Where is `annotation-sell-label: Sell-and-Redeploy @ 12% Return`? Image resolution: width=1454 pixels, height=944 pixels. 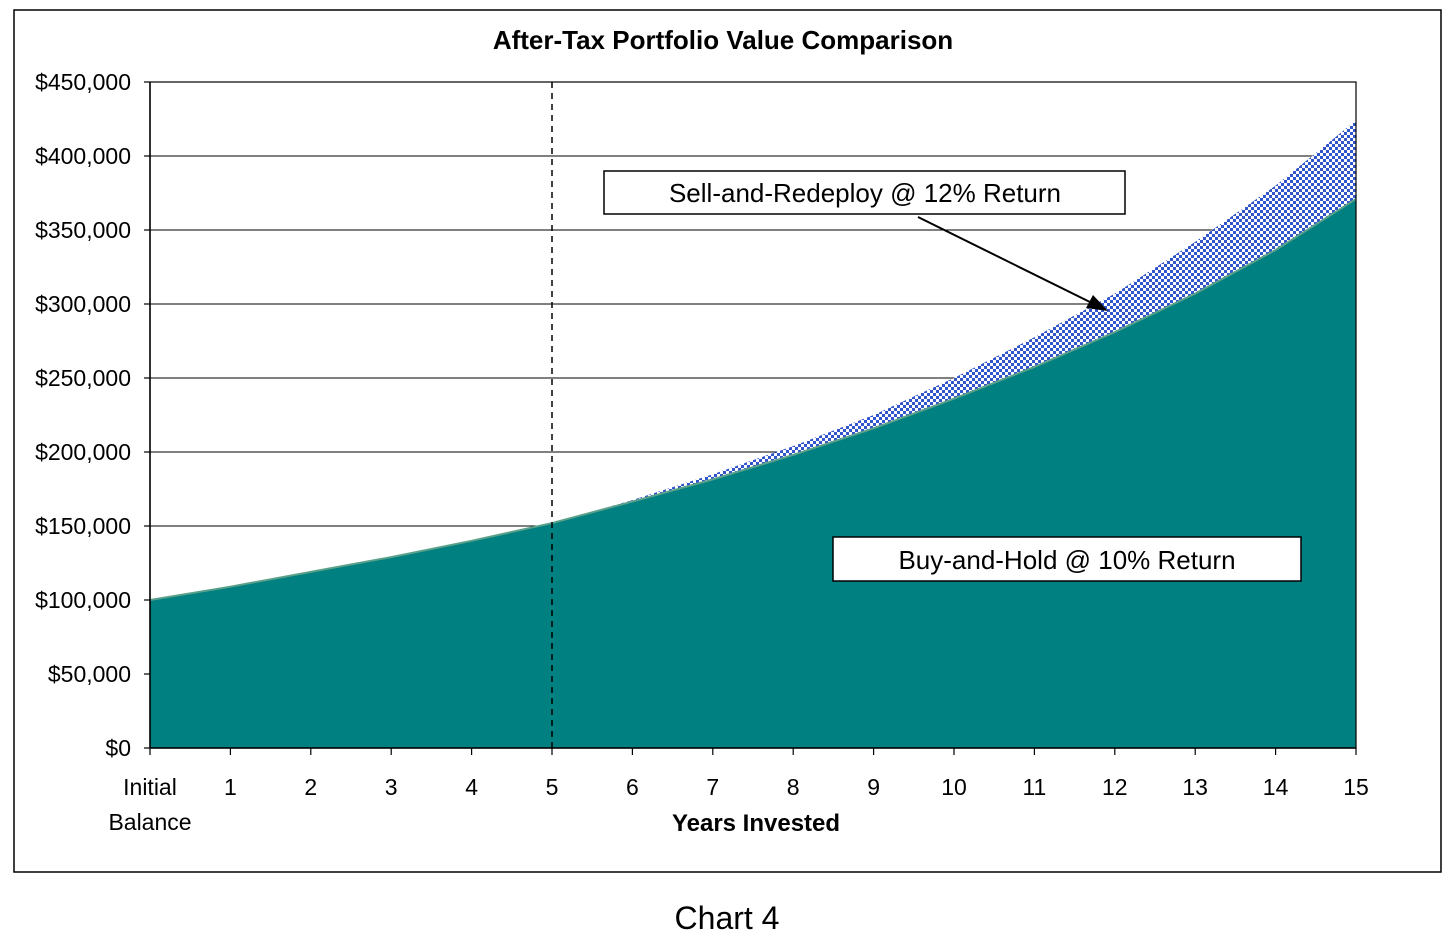
annotation-sell-label: Sell-and-Redeploy @ 12% Return is located at coordinates (865, 193).